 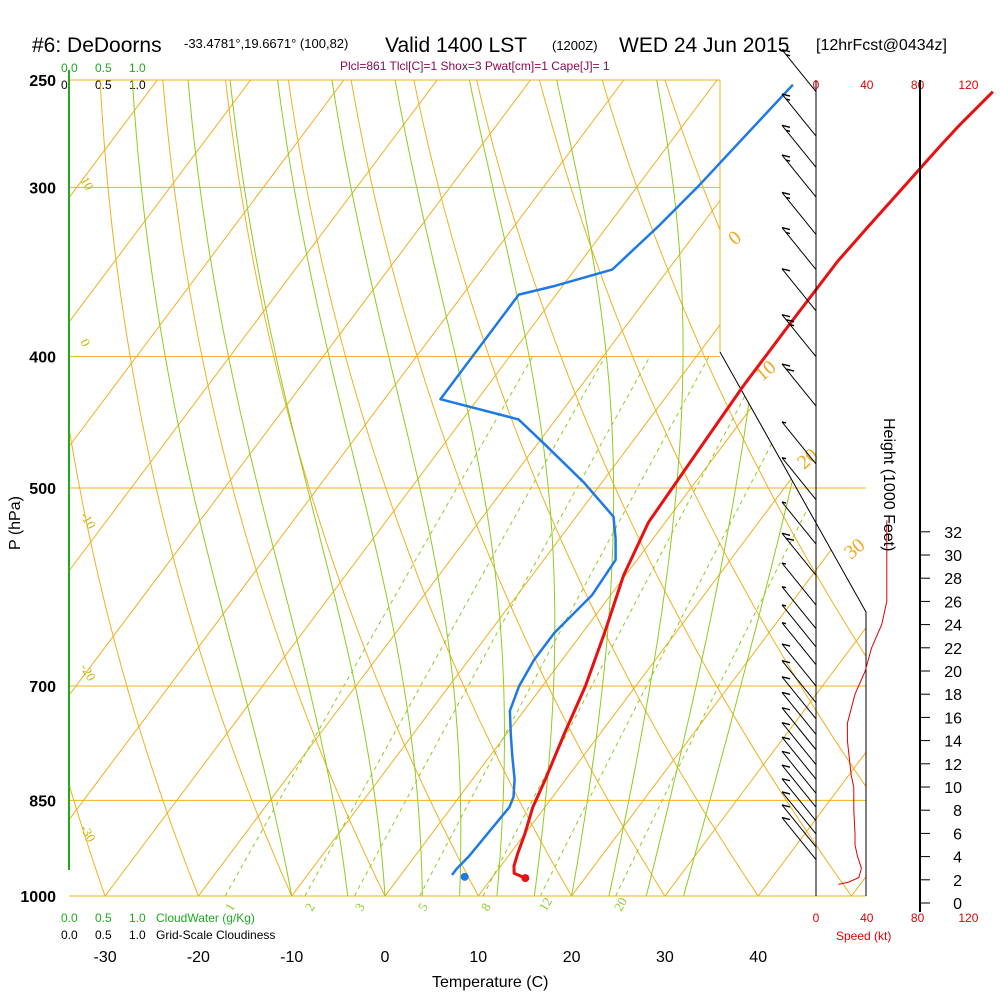 I want to click on temperature-tick-label: 0, so click(x=385, y=957).